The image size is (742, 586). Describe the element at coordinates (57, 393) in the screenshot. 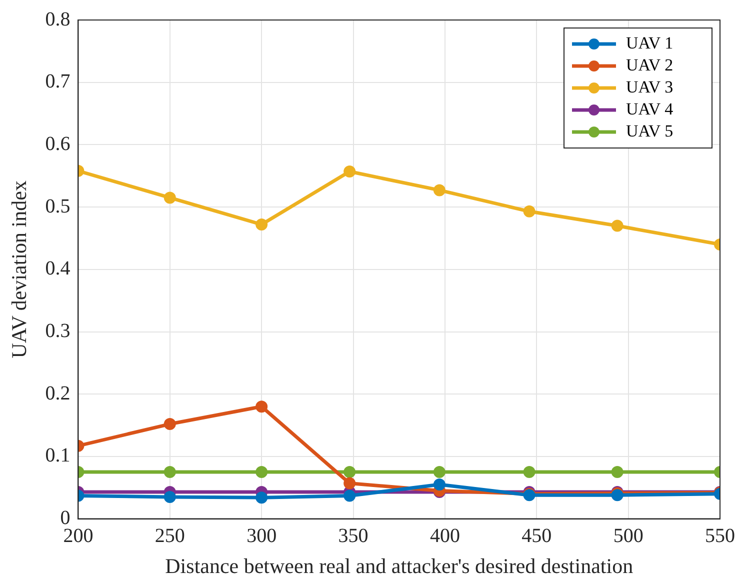

I see `y-tick-label: 0.2` at that location.